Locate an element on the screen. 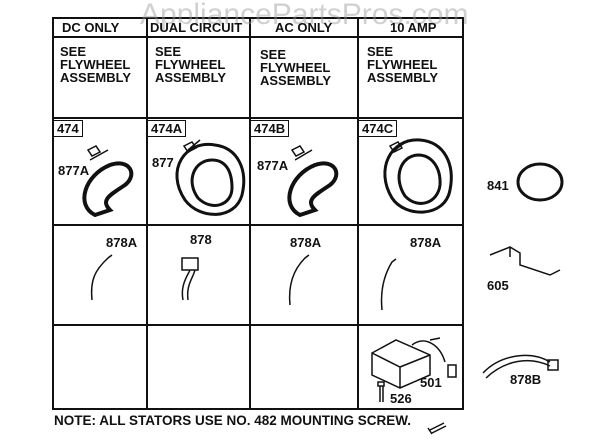 Image resolution: width=600 pixels, height=447 pixels. stator-474-drawing is located at coordinates (108, 189).